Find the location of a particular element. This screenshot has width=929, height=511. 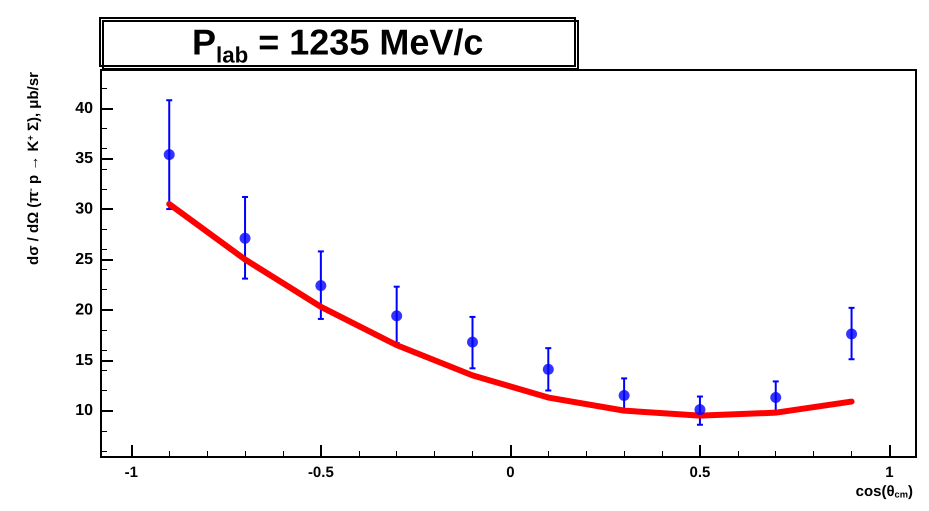

y-tick-label: 25 is located at coordinates (84, 259).